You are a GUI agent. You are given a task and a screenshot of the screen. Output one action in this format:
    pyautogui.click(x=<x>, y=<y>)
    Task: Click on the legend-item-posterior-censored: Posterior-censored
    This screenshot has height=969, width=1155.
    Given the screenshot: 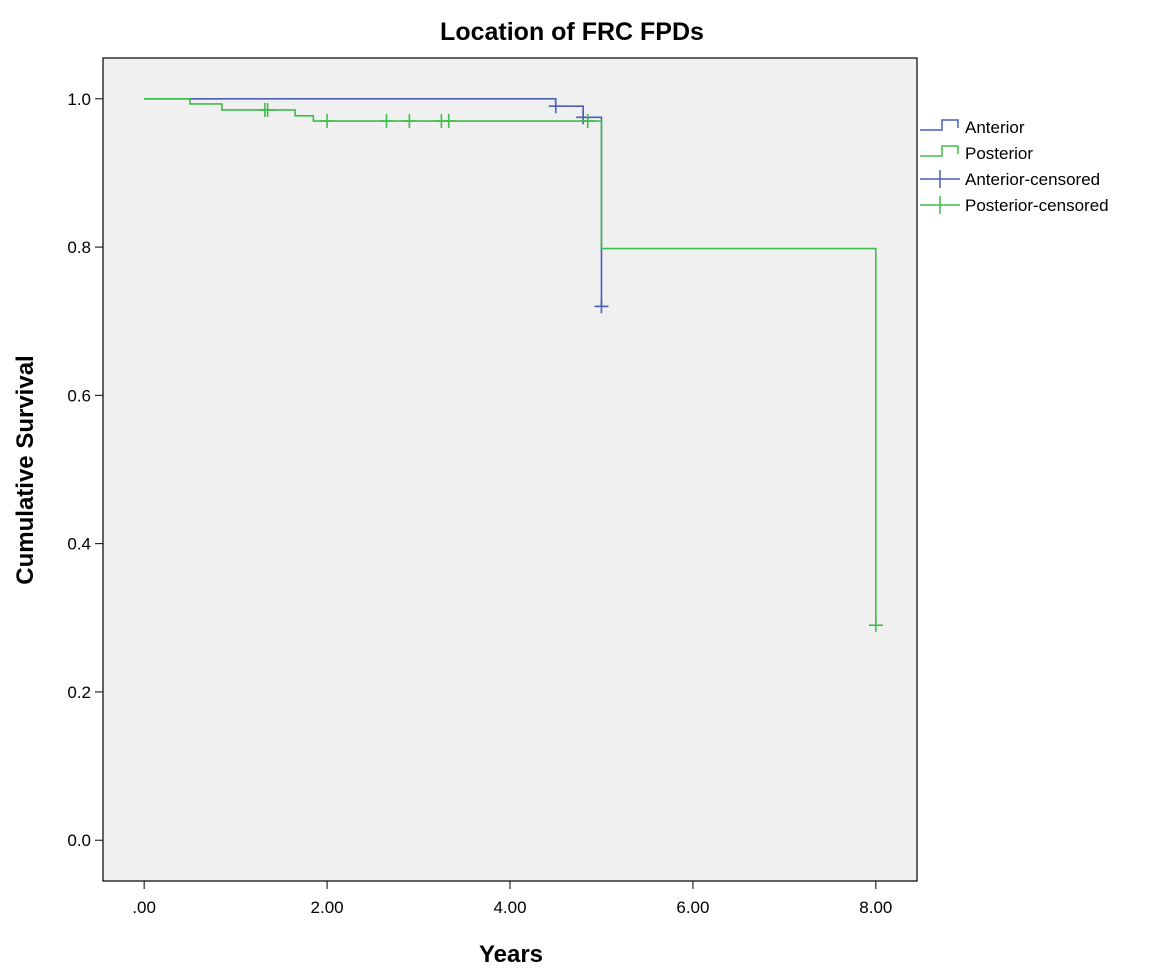 What is the action you would take?
    pyautogui.click(x=1014, y=205)
    